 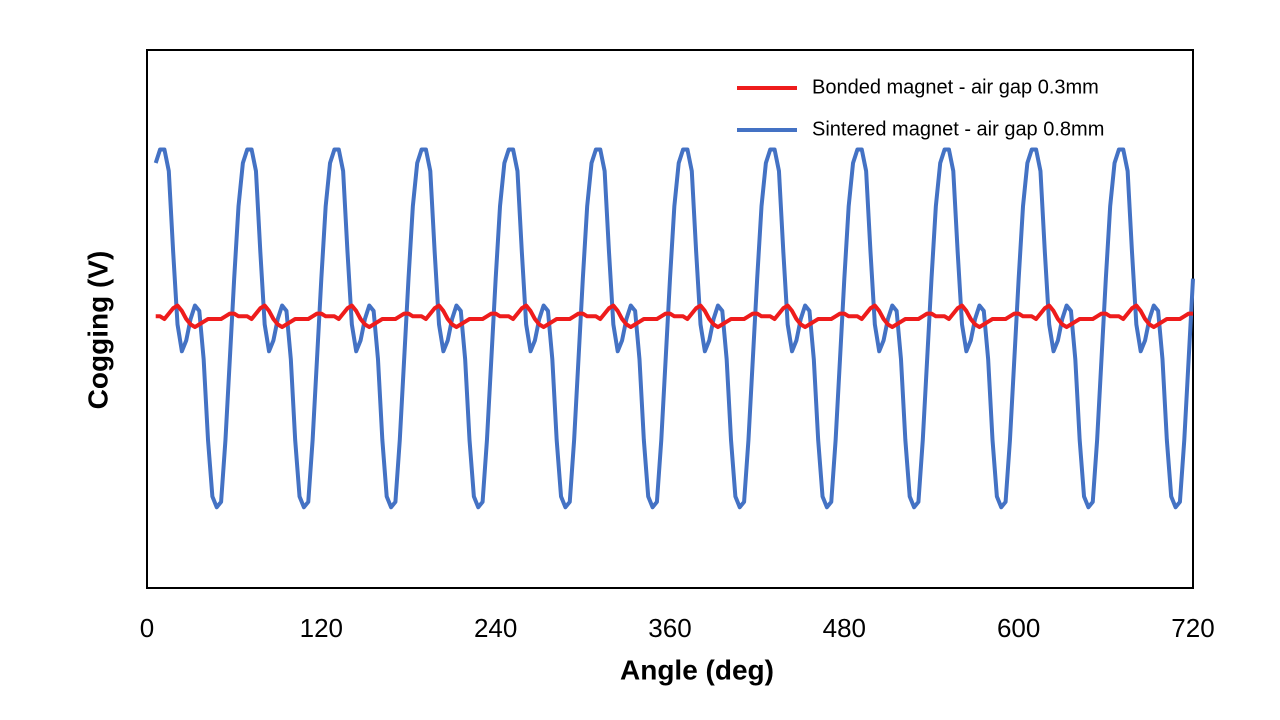 I want to click on x-axis-label: Angle (deg), so click(x=697, y=669).